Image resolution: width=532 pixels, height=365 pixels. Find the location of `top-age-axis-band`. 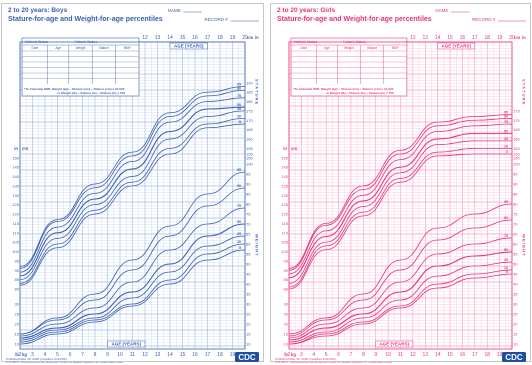

top-age-axis-band is located at coordinates (195, 37).